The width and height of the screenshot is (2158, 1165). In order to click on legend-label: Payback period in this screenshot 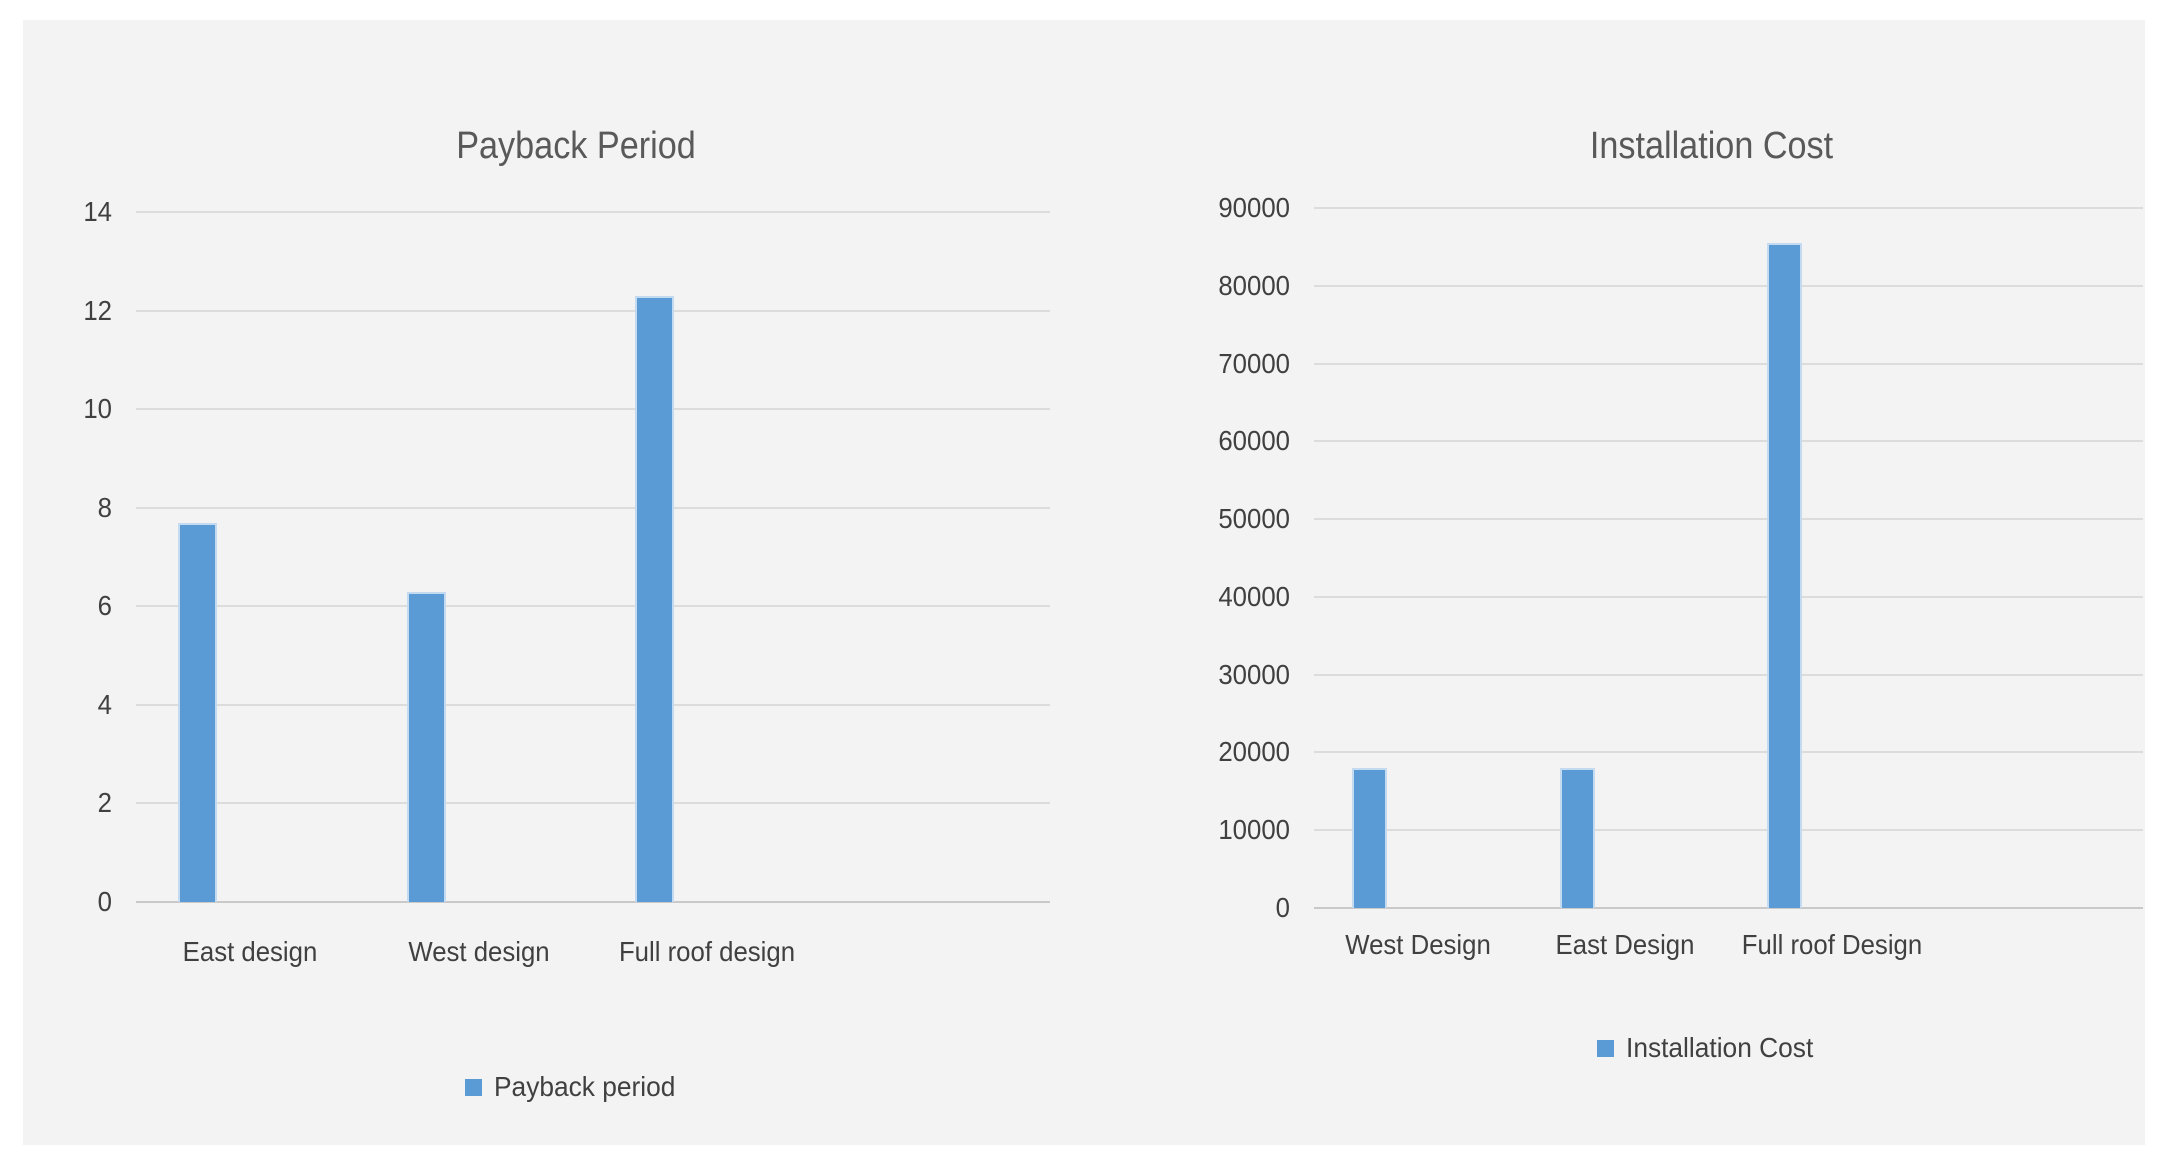, I will do `click(584, 1086)`.